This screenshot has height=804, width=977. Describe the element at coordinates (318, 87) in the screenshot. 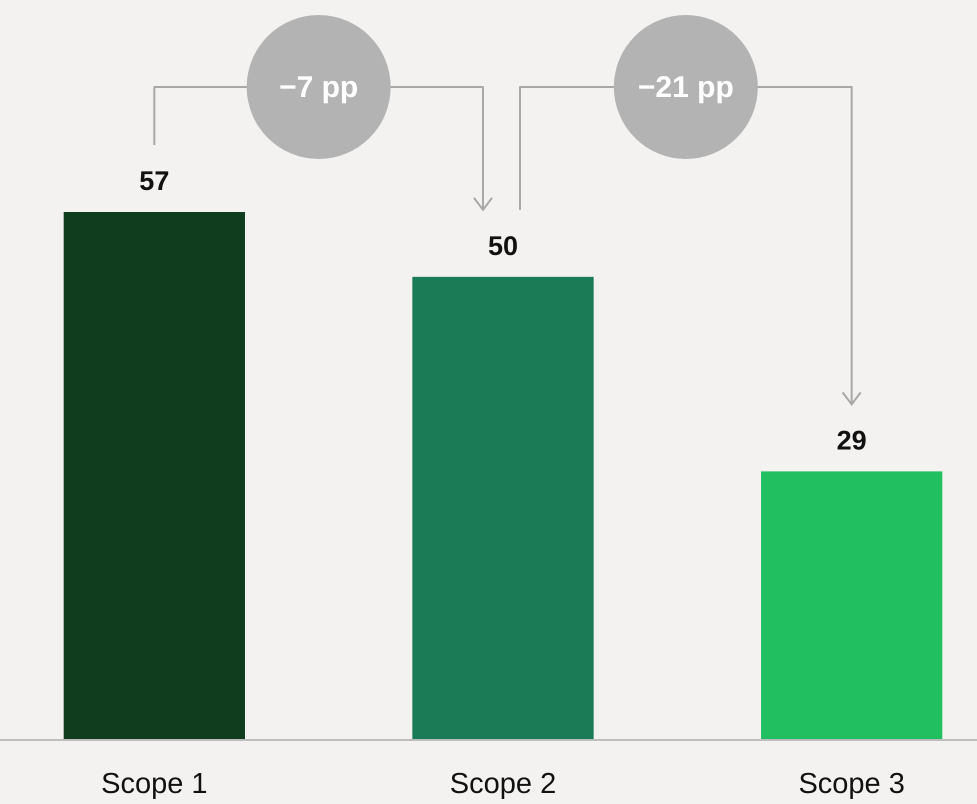

I see `text: −7 pp` at that location.